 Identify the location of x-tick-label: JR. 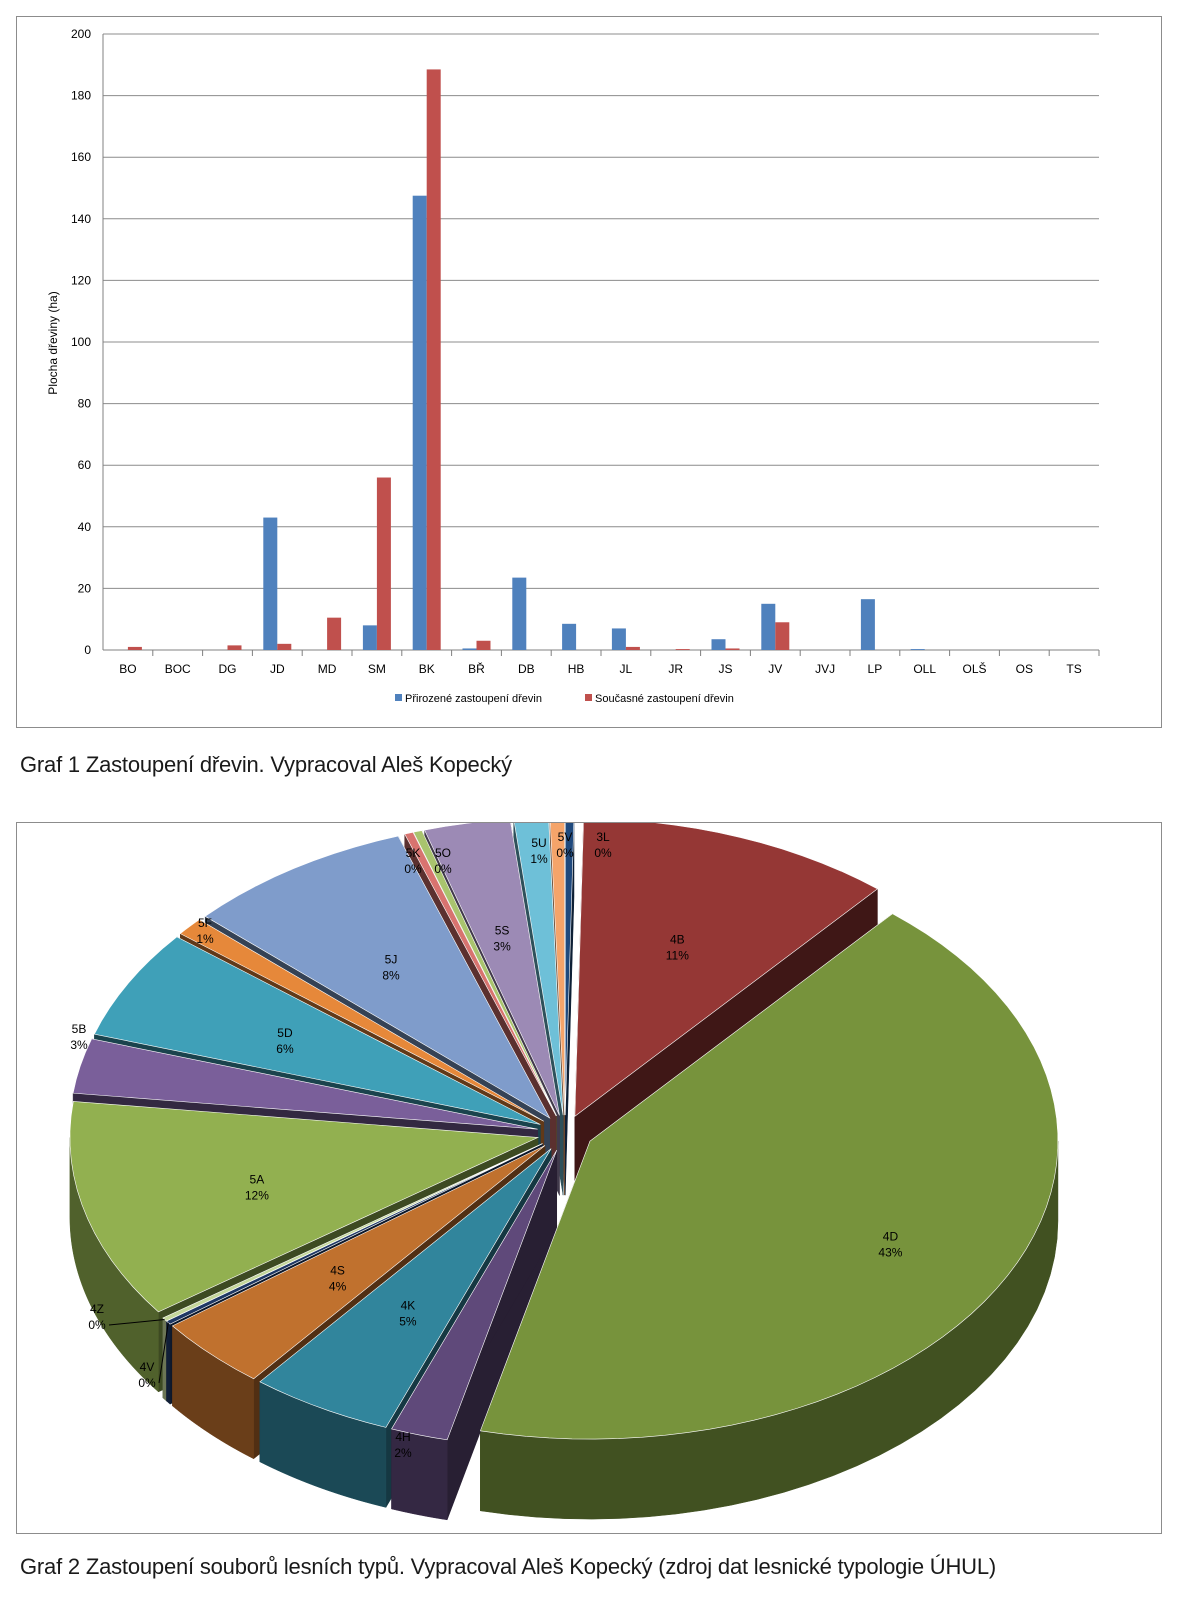
(675, 669).